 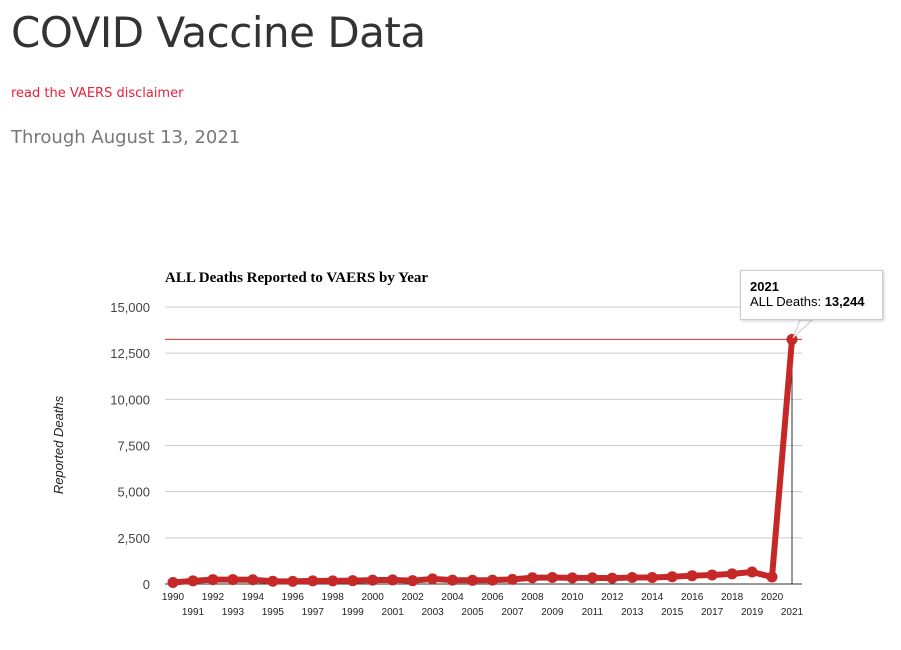 What do you see at coordinates (133, 492) in the screenshot?
I see `y-tick-label: 5,000` at bounding box center [133, 492].